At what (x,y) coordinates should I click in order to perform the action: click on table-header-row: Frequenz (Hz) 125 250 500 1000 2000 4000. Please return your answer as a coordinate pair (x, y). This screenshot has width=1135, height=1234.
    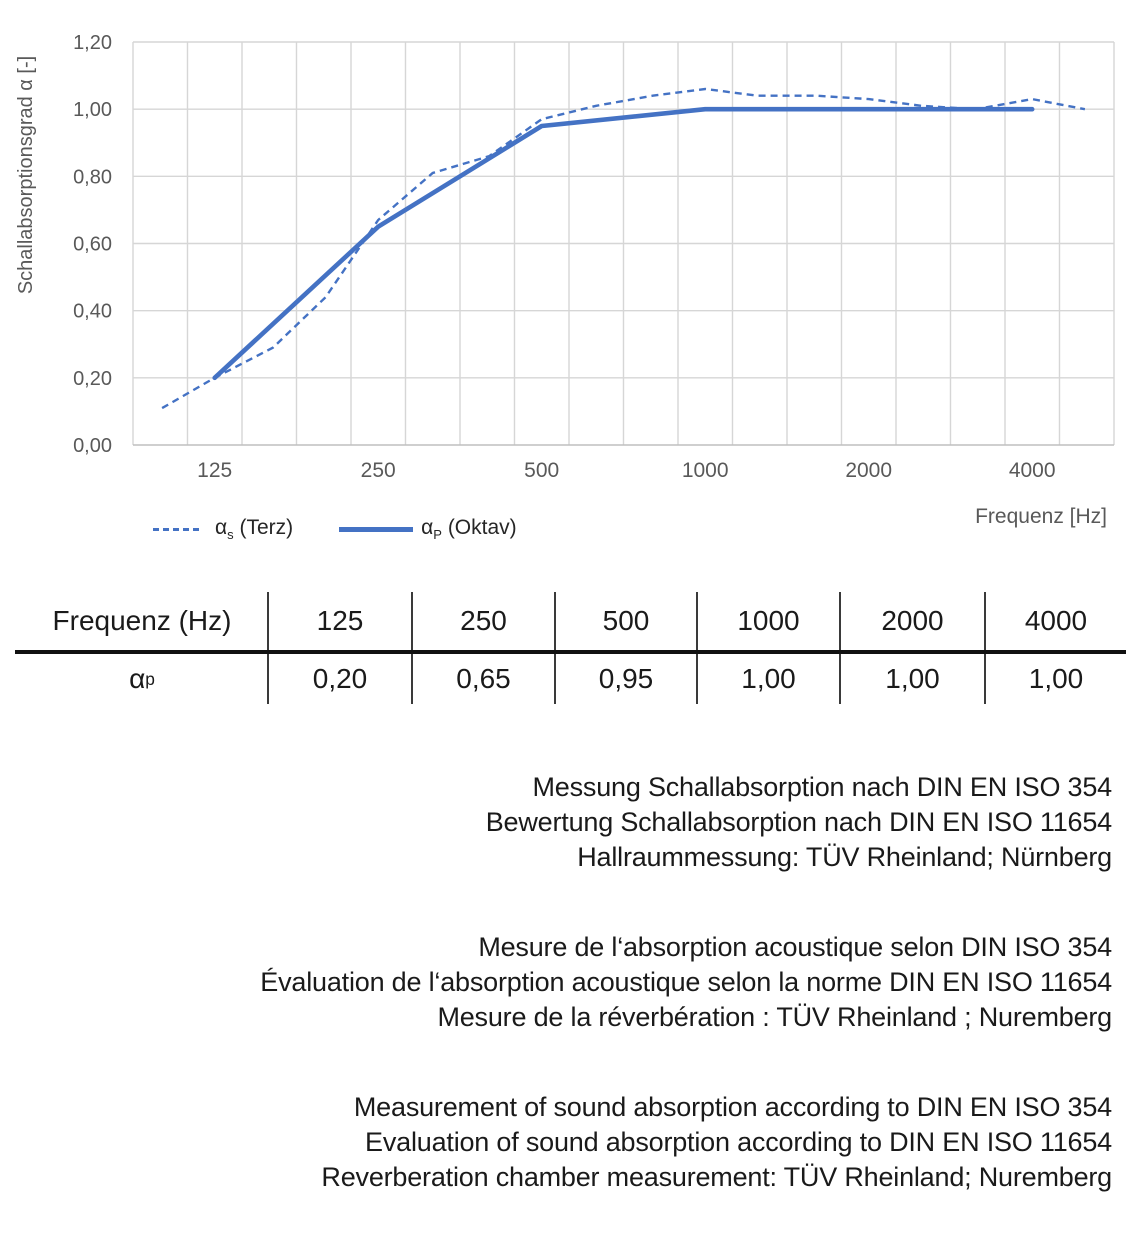
    Looking at the image, I should click on (571, 621).